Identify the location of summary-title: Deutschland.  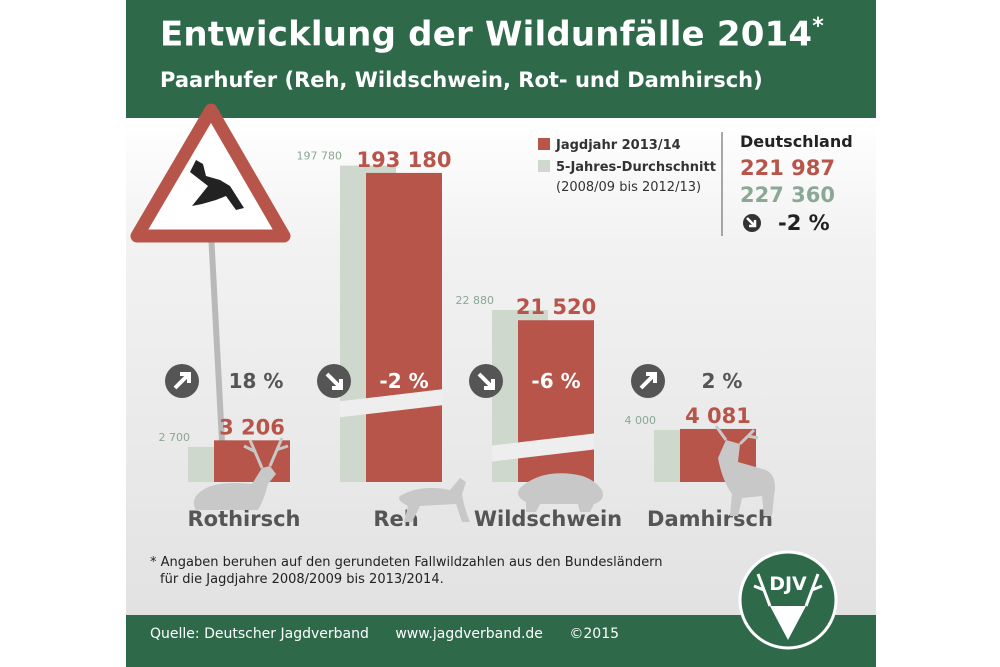
(796, 141).